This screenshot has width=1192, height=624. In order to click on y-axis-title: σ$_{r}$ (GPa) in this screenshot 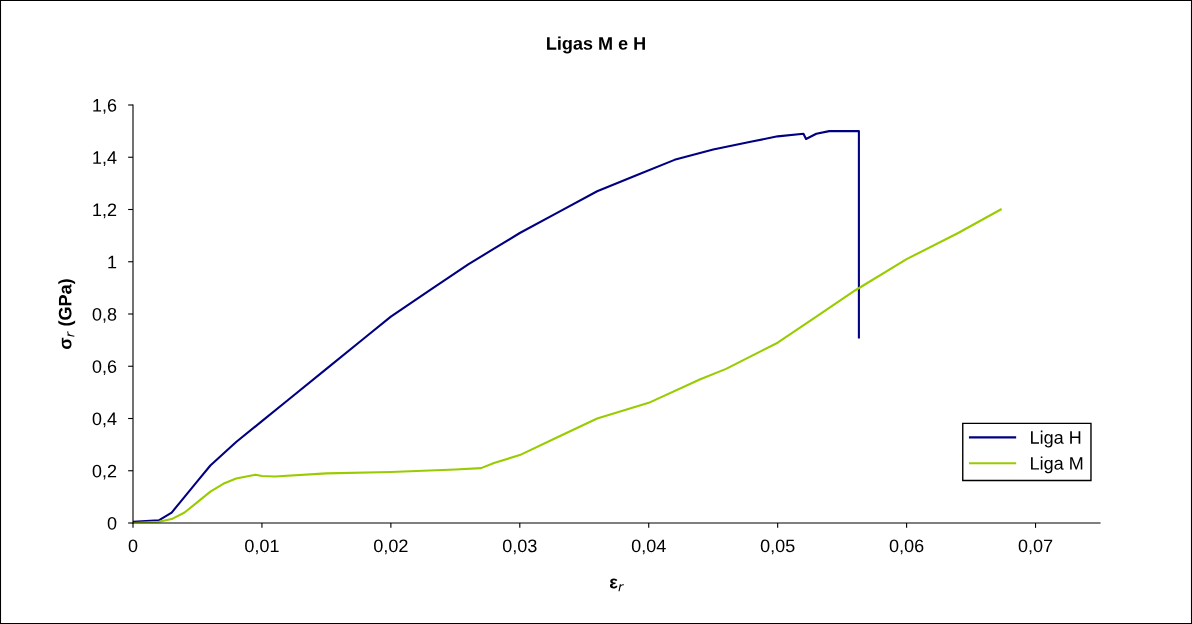, I will do `click(67, 314)`.